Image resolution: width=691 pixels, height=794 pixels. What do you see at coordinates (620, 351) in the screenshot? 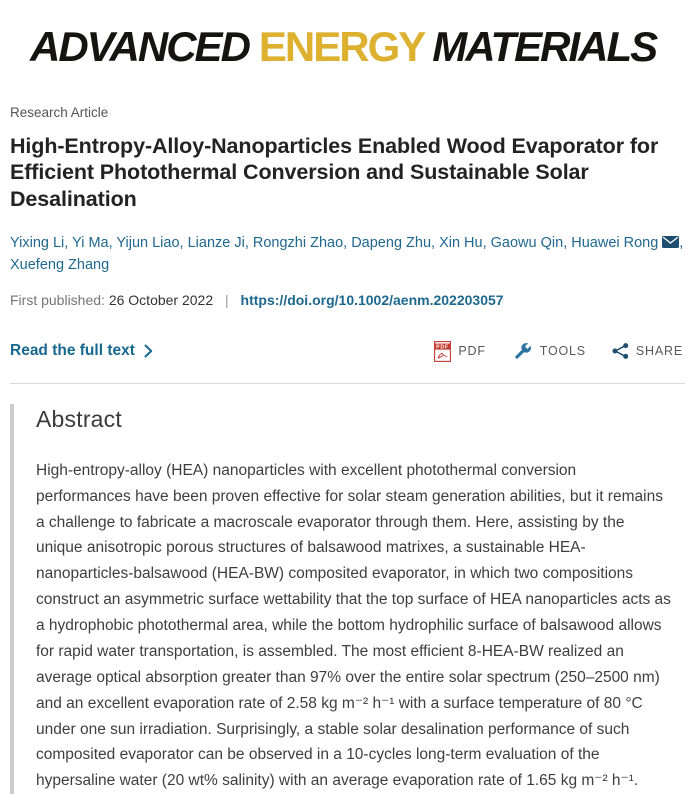
I see `share-icon` at bounding box center [620, 351].